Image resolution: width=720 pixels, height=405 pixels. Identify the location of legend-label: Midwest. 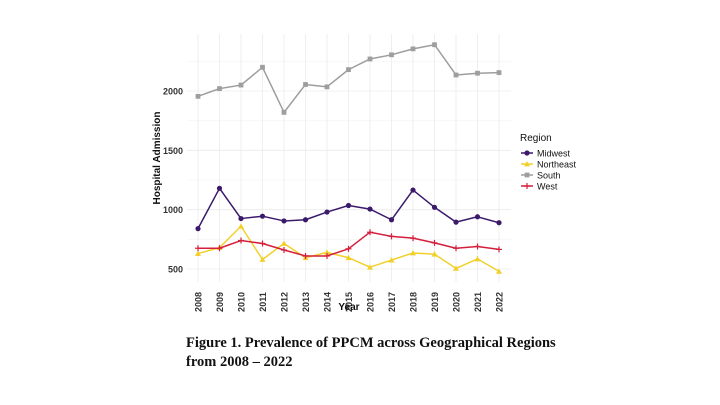
(554, 154).